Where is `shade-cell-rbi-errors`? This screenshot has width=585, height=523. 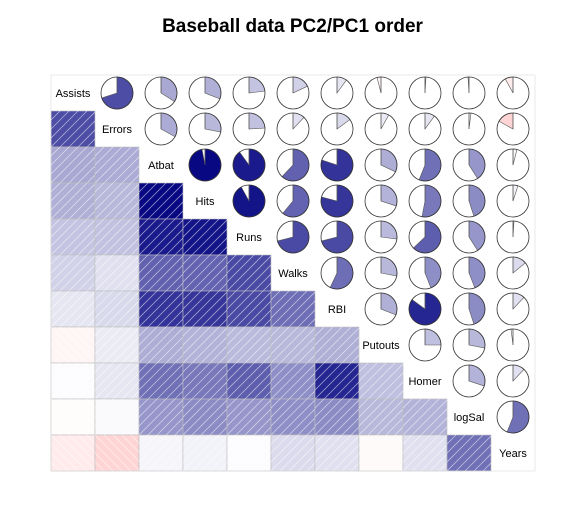 shade-cell-rbi-errors is located at coordinates (117, 309).